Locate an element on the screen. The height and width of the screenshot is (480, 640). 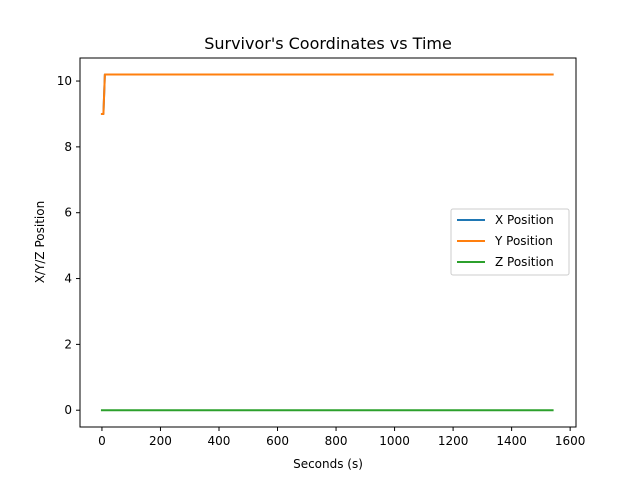
chart-title: Survivor's Coordinates vs Time is located at coordinates (328, 43).